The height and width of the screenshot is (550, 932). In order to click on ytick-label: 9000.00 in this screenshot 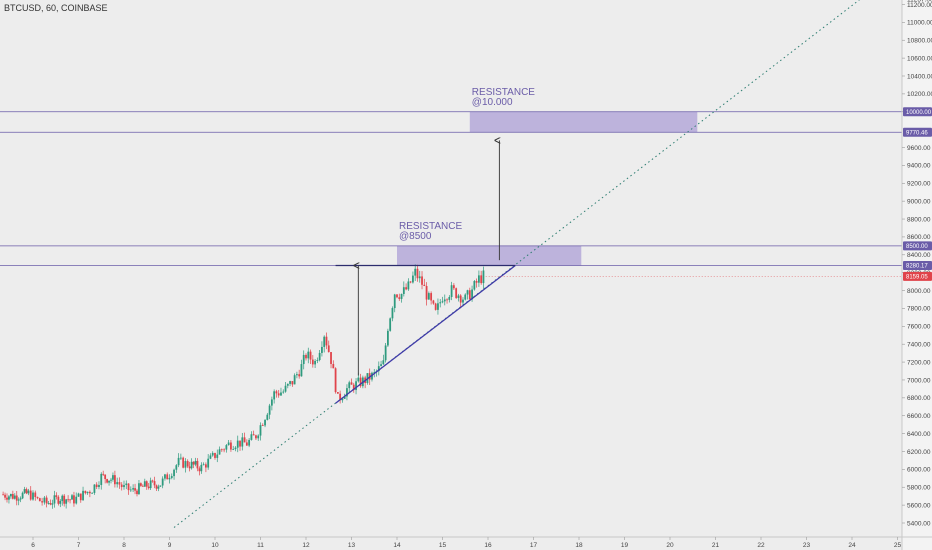, I will do `click(919, 201)`.